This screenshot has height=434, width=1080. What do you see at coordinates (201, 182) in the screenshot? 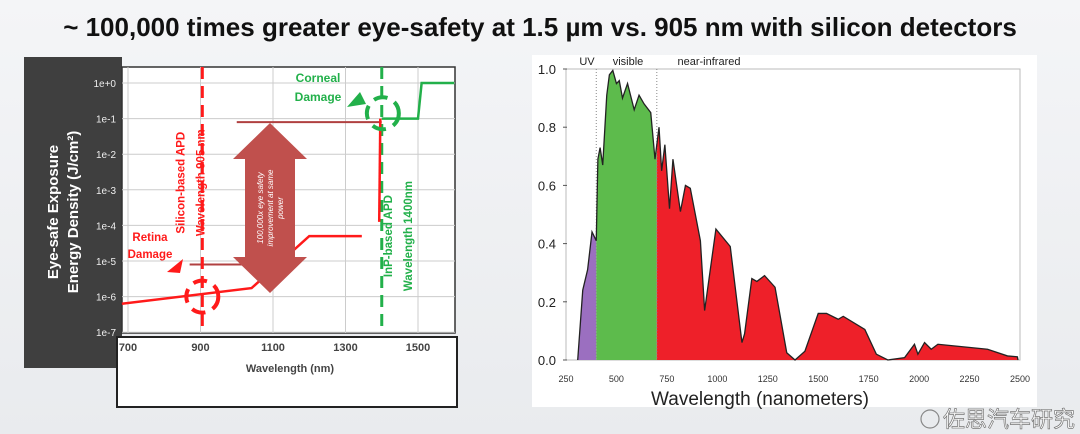
I see `marker-label-line2: Wavelength 905 nm` at bounding box center [201, 182].